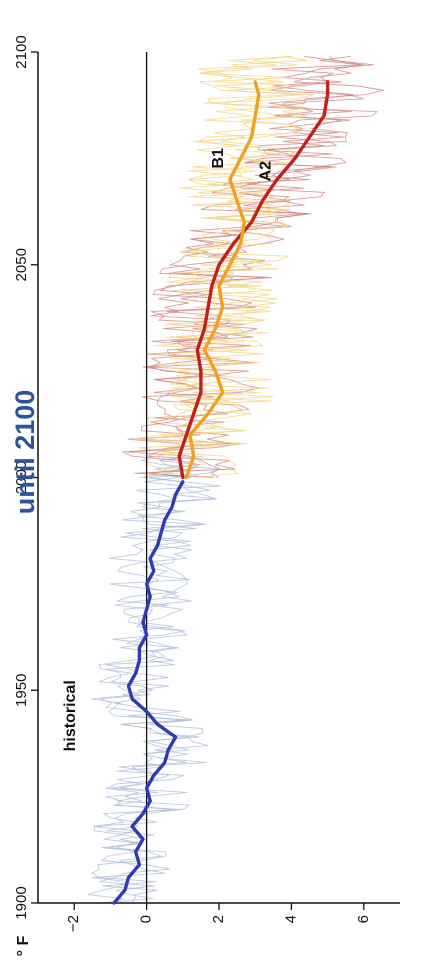 The image size is (443, 969). What do you see at coordinates (25, 452) in the screenshot?
I see `chart-title: until 2100` at bounding box center [25, 452].